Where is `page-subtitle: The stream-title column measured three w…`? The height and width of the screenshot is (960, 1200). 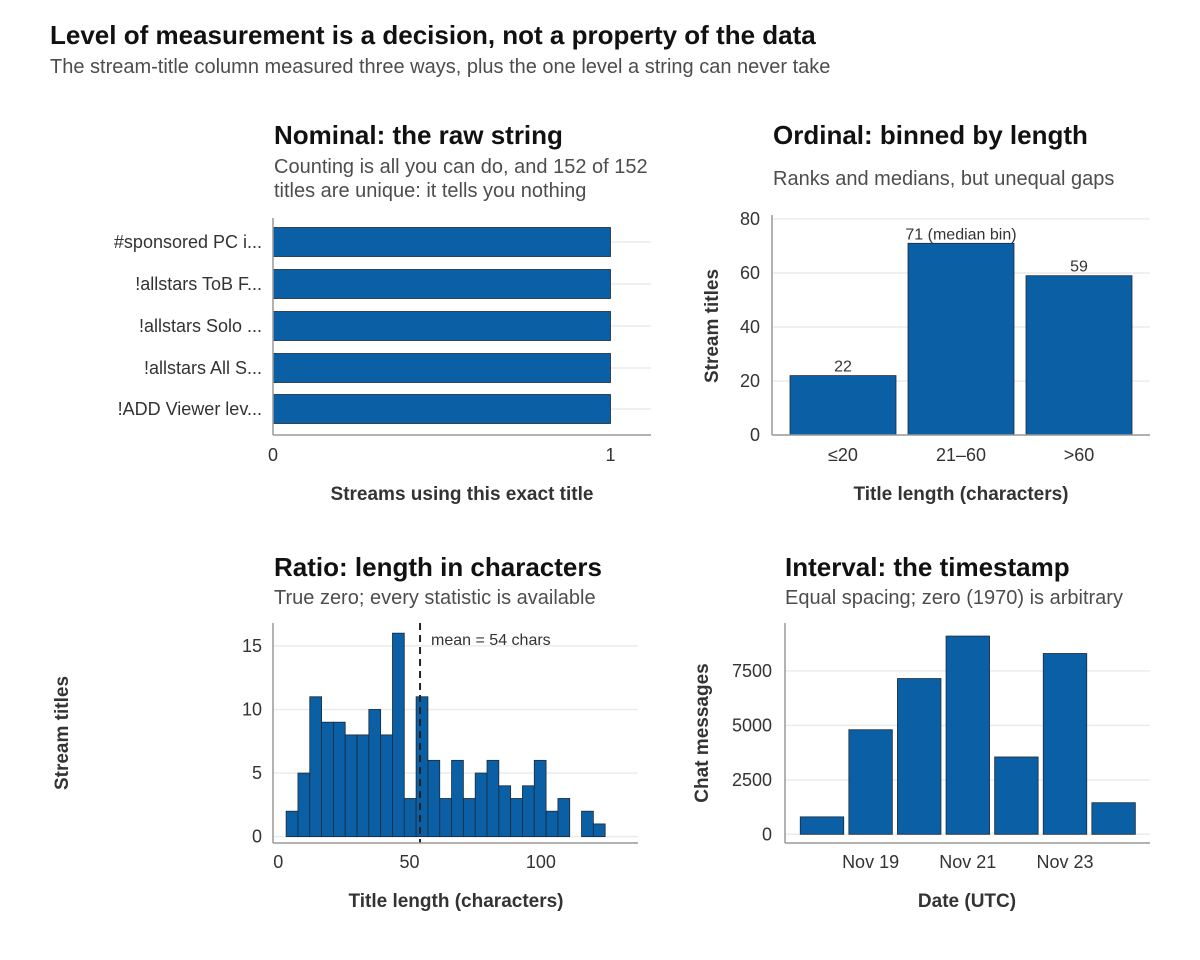 page-subtitle: The stream-title column measured three w… is located at coordinates (440, 67).